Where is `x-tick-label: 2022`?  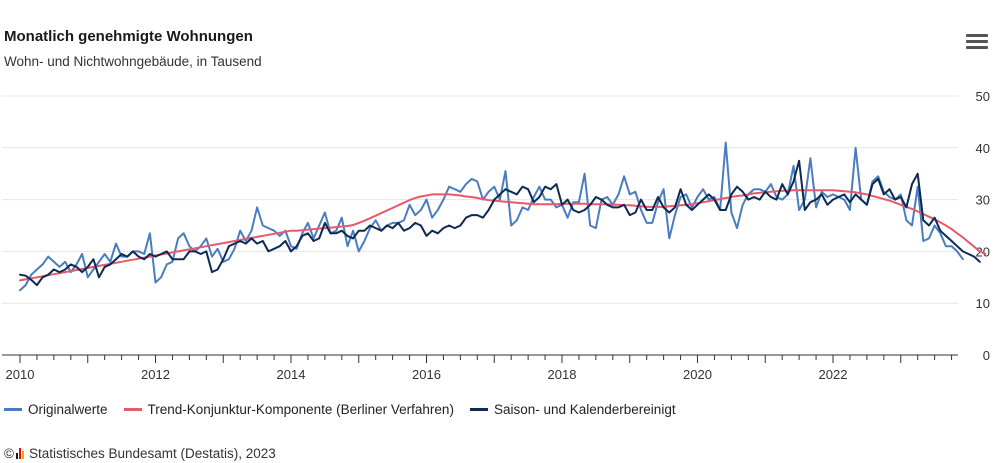
x-tick-label: 2022 is located at coordinates (833, 374).